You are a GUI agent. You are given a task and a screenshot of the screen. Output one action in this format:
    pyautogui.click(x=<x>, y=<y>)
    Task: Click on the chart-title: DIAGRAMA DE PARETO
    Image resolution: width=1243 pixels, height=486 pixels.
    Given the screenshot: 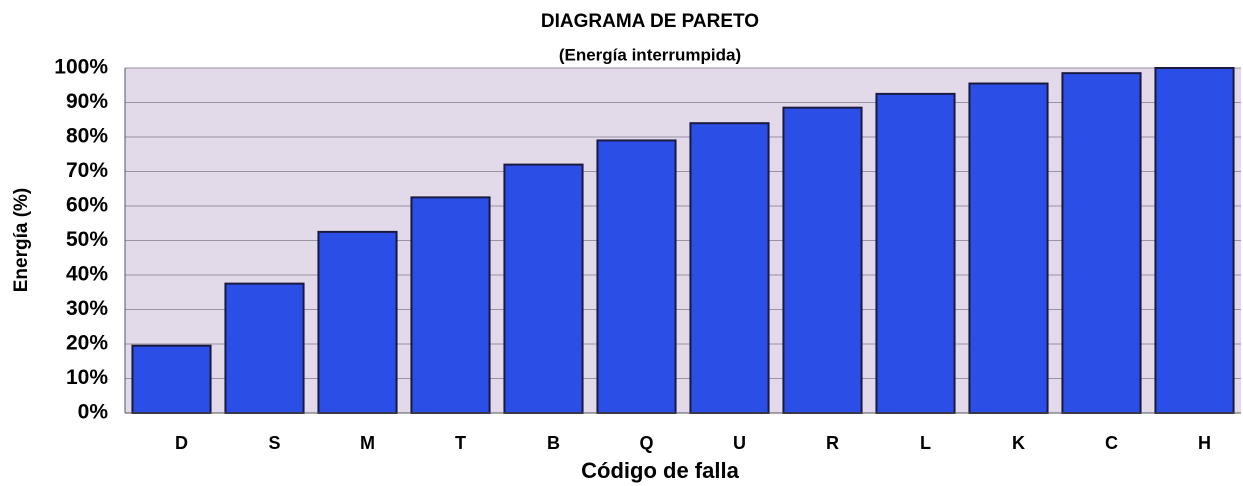 What is the action you would take?
    pyautogui.click(x=650, y=21)
    